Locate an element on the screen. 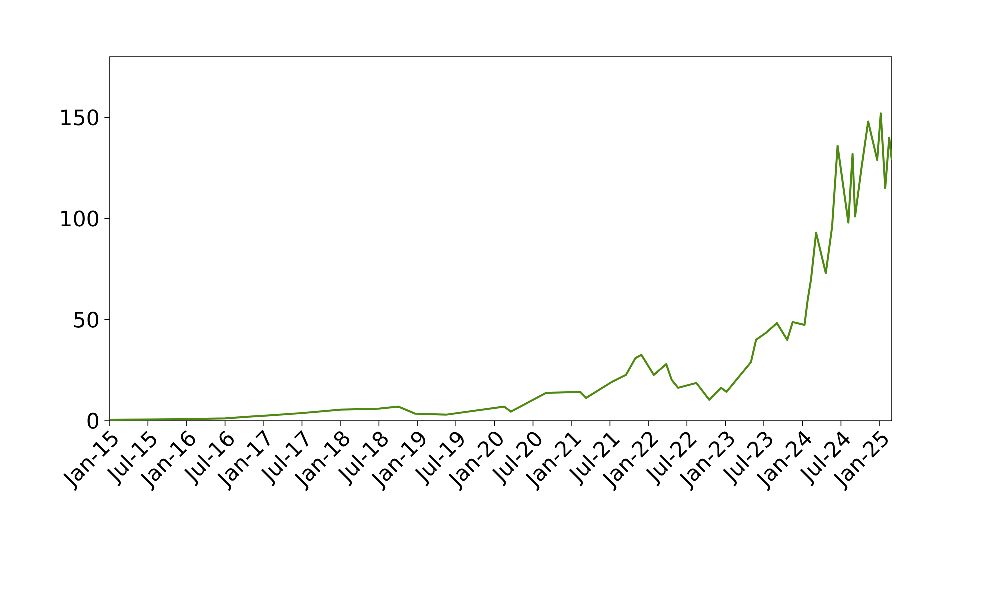 The image size is (1000, 600). y-tick-label: 50 is located at coordinates (86, 320).